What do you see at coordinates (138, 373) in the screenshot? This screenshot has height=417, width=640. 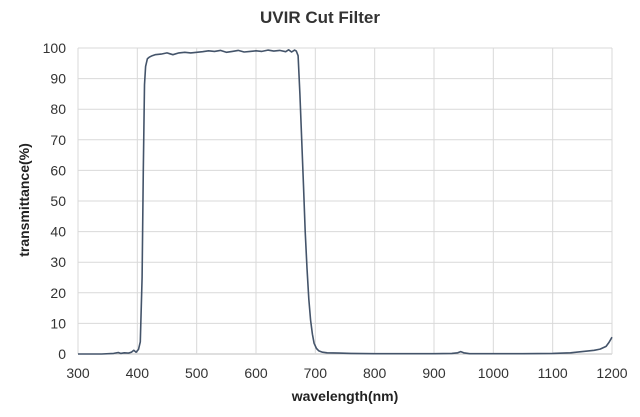 I see `x-tick-label: 400` at bounding box center [138, 373].